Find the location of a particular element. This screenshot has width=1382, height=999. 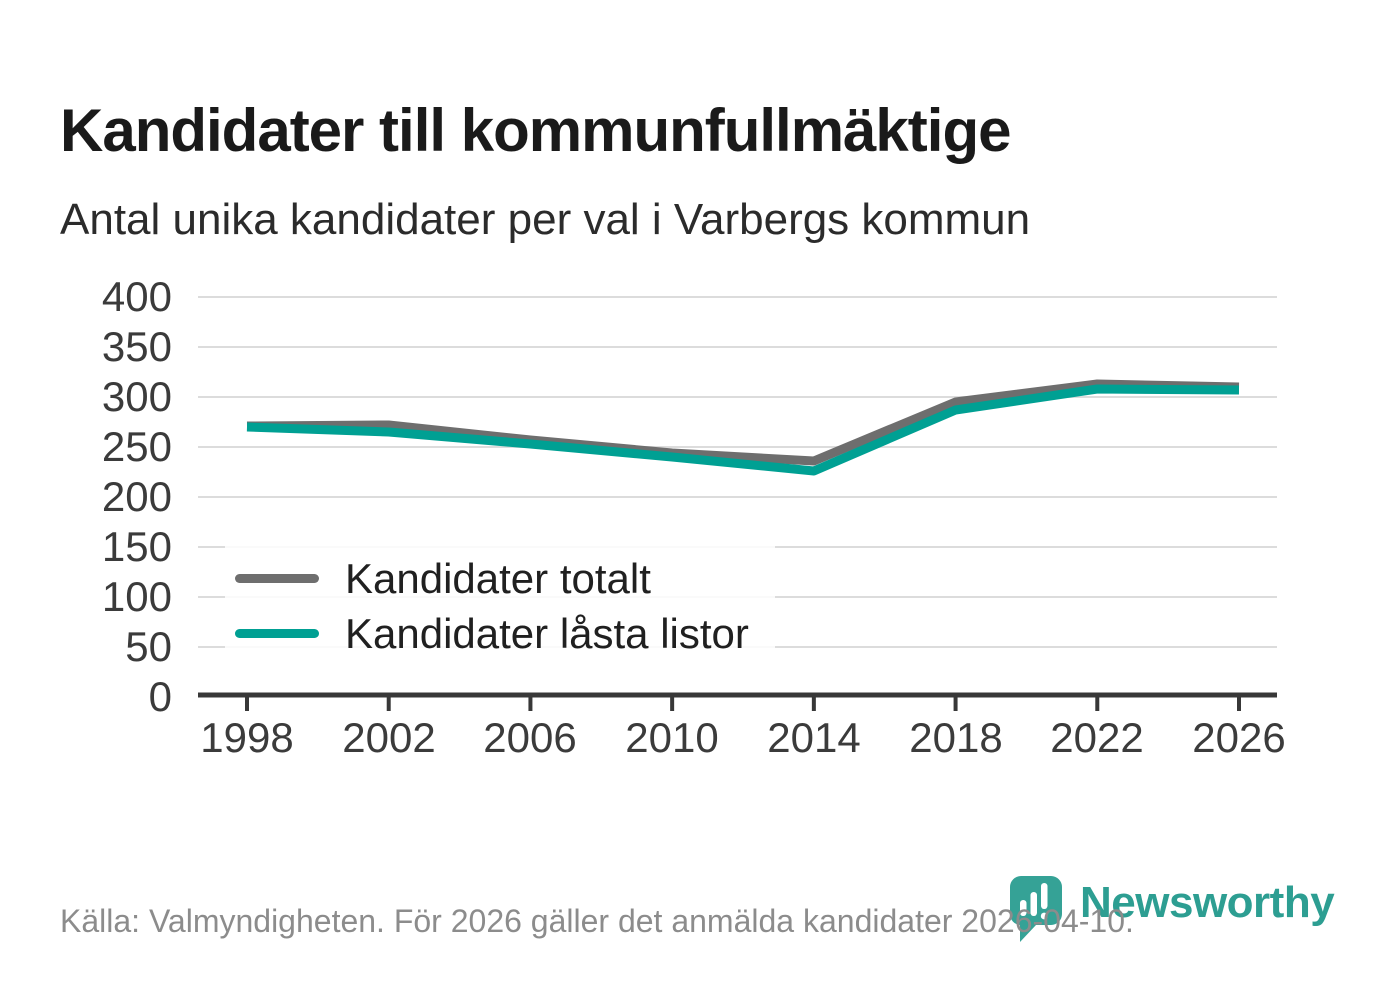

page-title: Kandidater till kommunfullmäktige is located at coordinates (535, 131).